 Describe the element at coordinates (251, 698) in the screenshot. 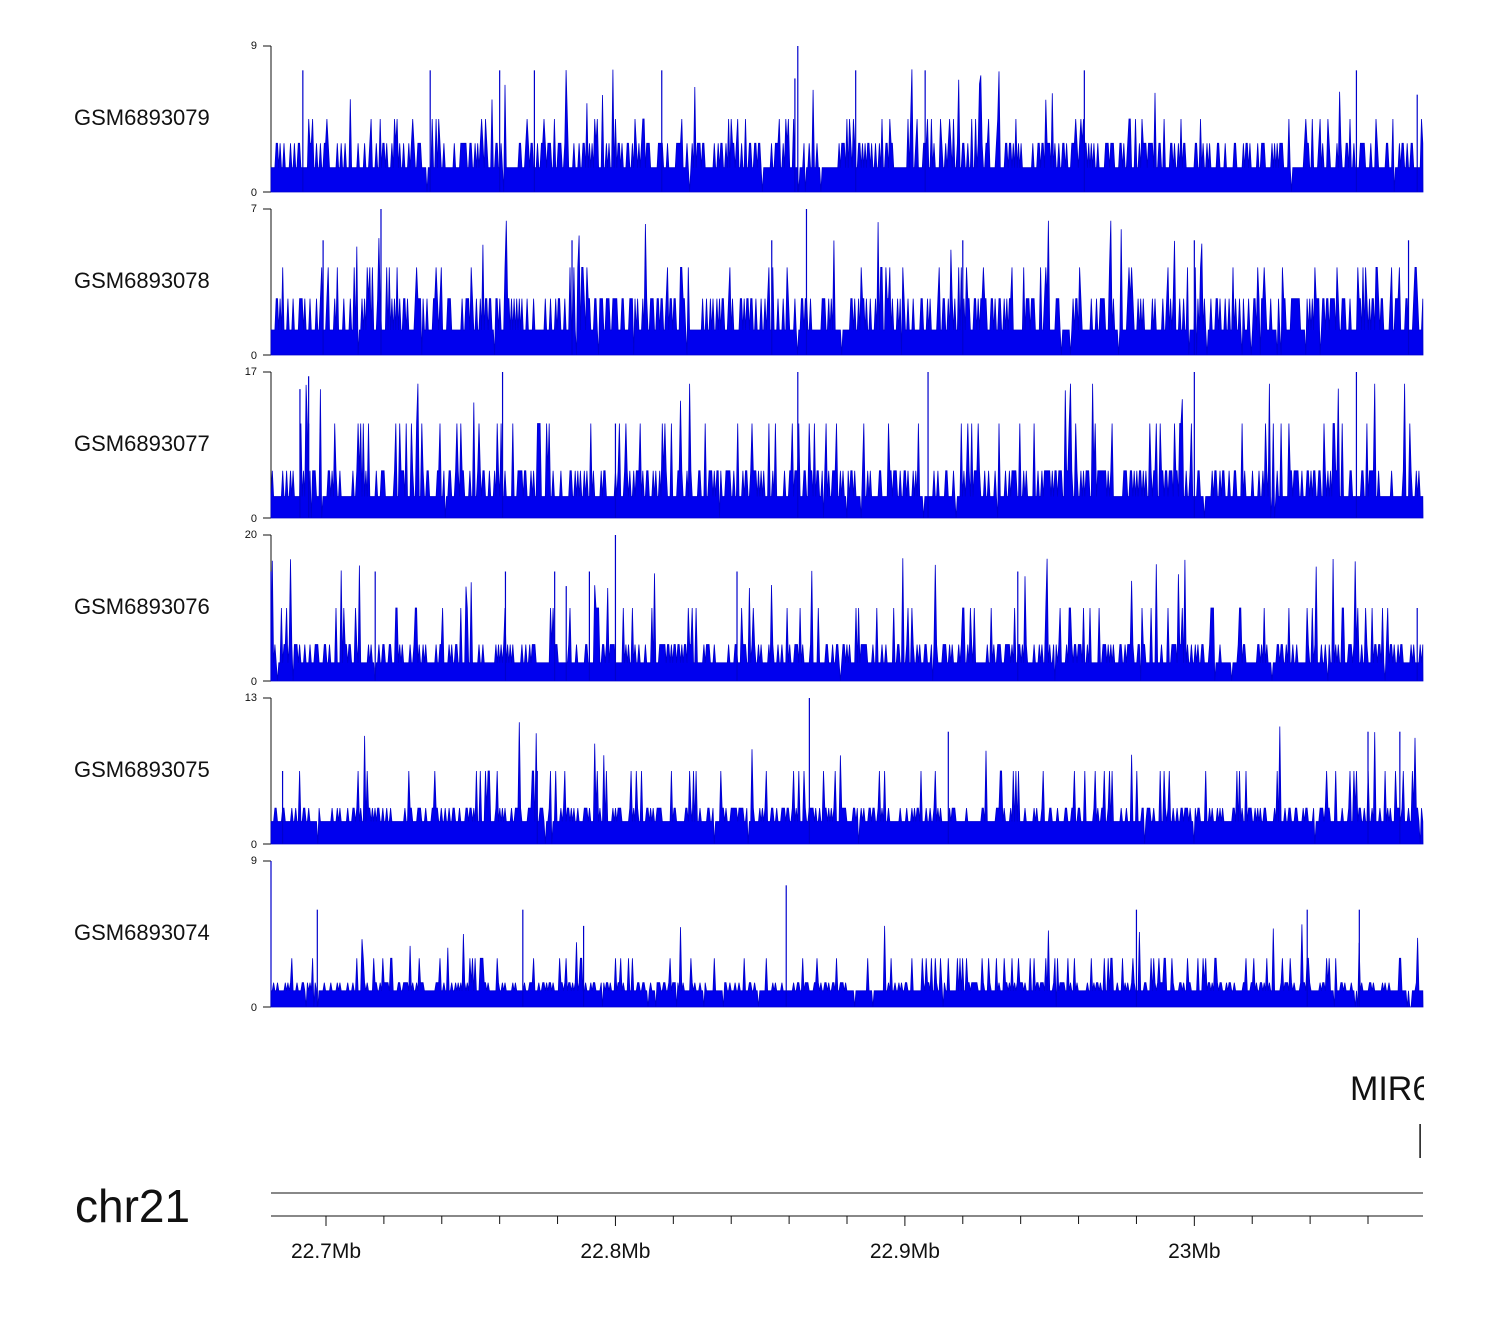

I see `y-max-label: 13` at that location.